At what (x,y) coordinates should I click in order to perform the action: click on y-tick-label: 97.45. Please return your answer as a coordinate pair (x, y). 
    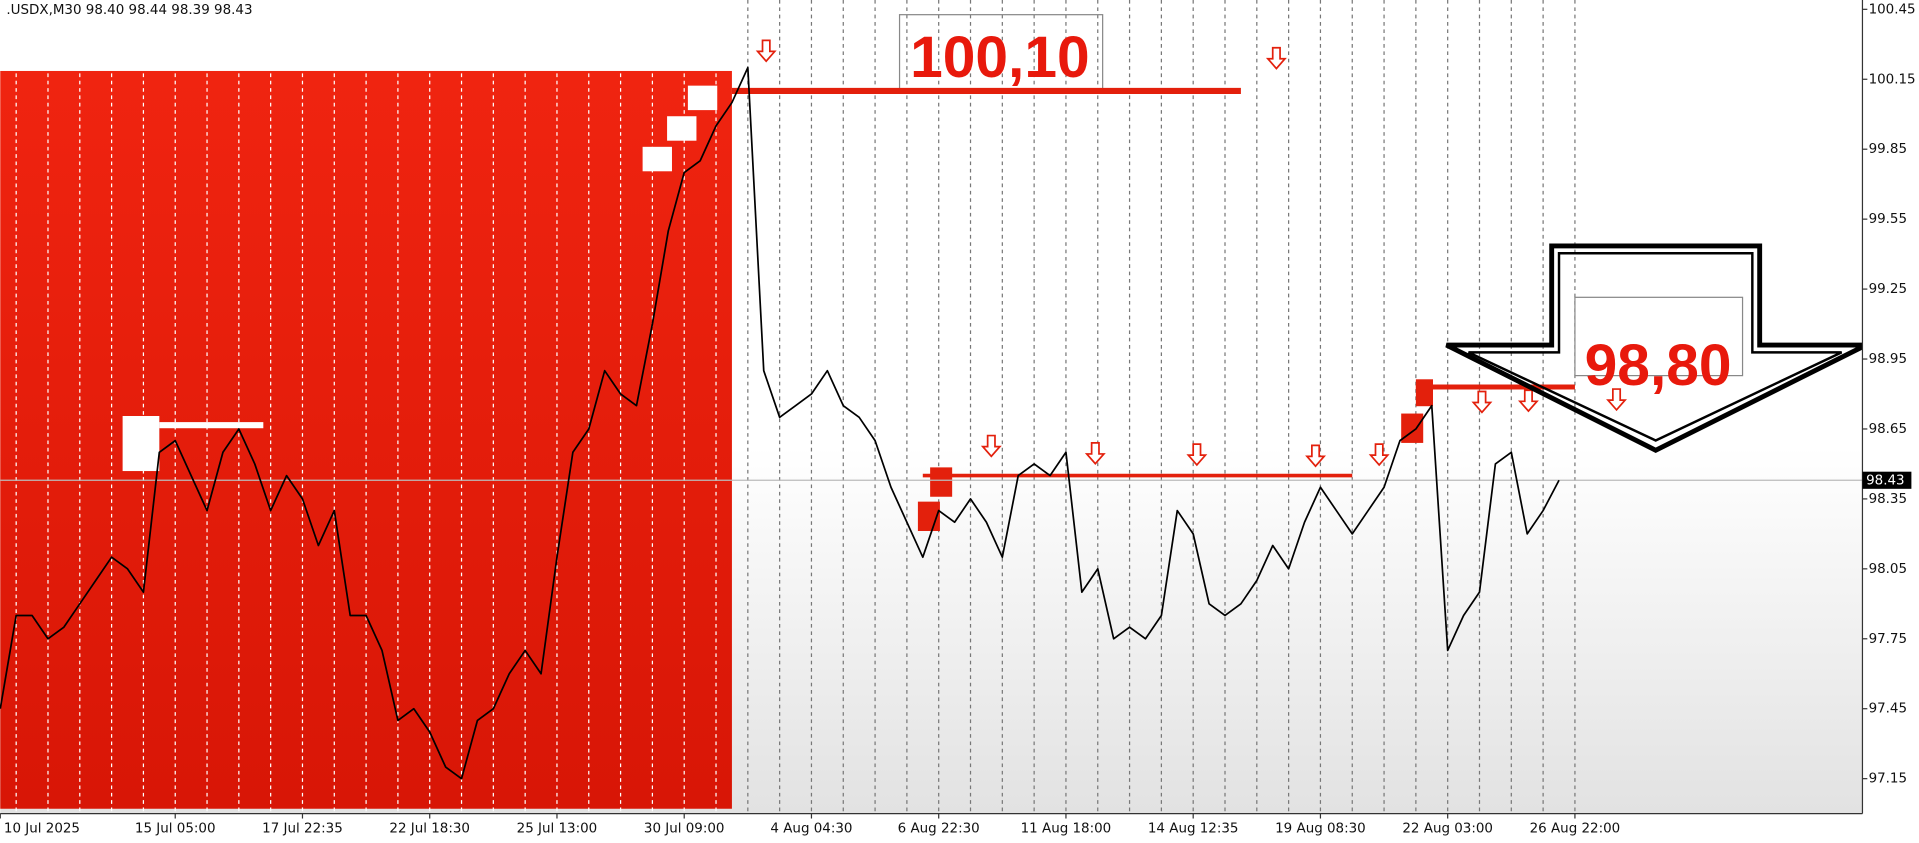
    Looking at the image, I should click on (1888, 709).